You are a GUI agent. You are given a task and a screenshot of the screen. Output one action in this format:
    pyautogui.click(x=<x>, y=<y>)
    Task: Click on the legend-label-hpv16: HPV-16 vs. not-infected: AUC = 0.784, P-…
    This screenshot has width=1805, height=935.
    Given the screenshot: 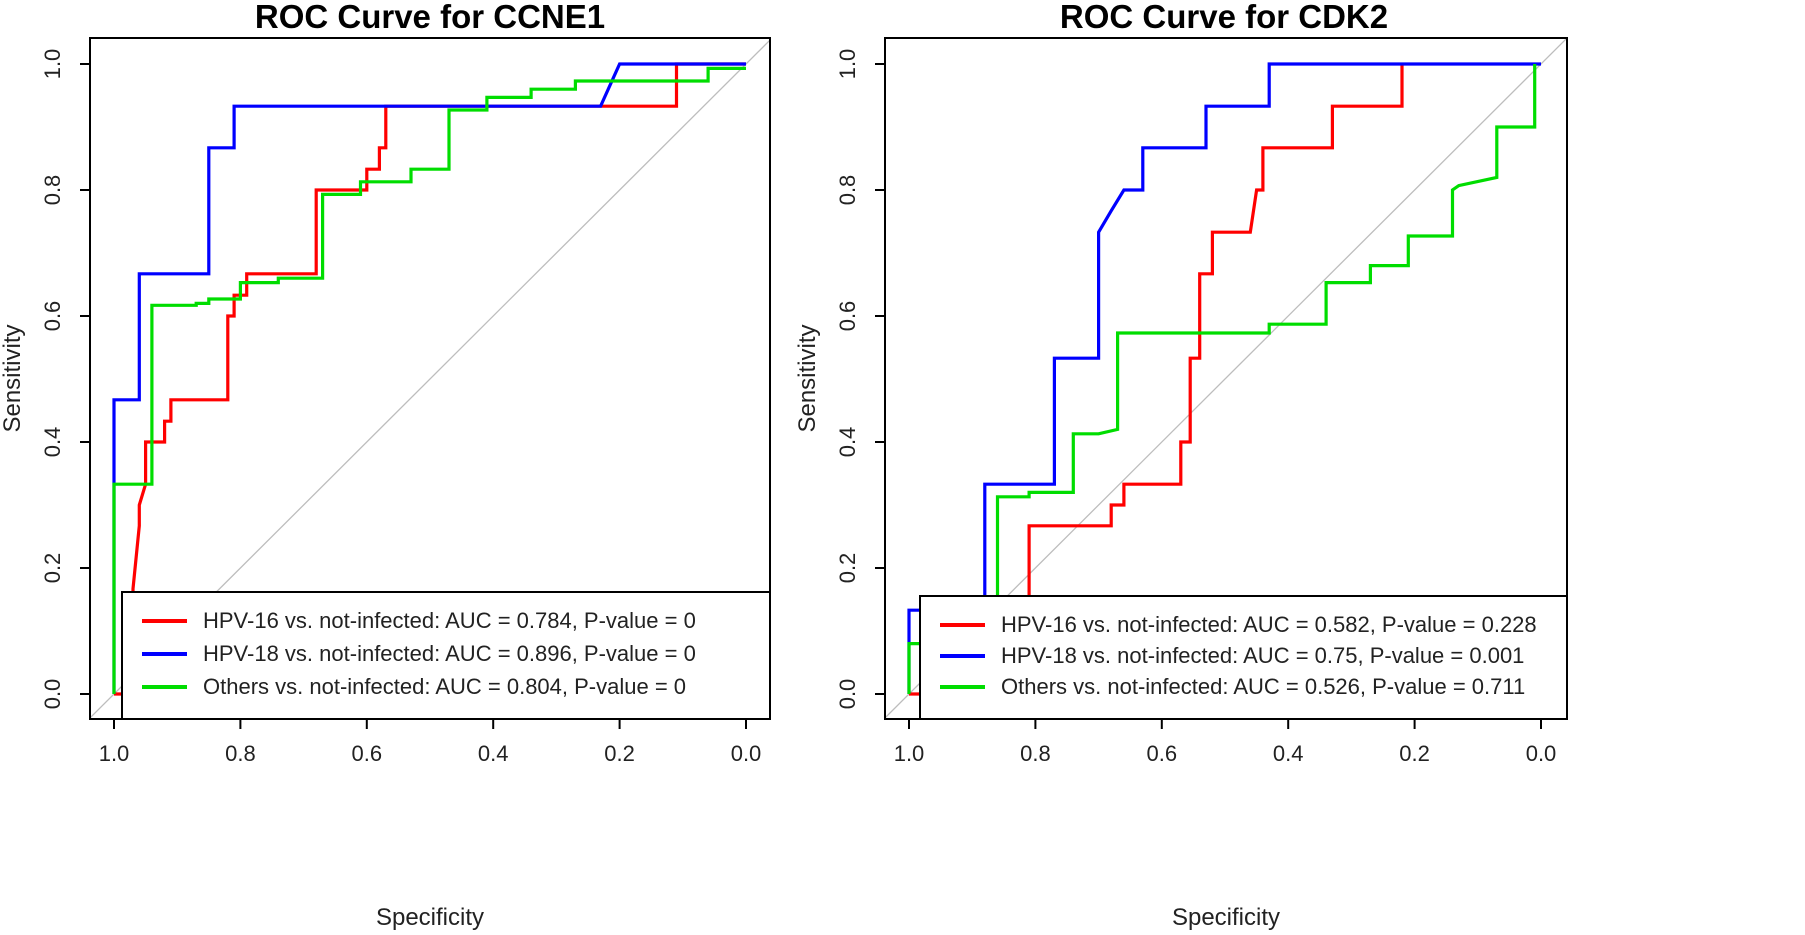 What is the action you would take?
    pyautogui.click(x=449, y=620)
    